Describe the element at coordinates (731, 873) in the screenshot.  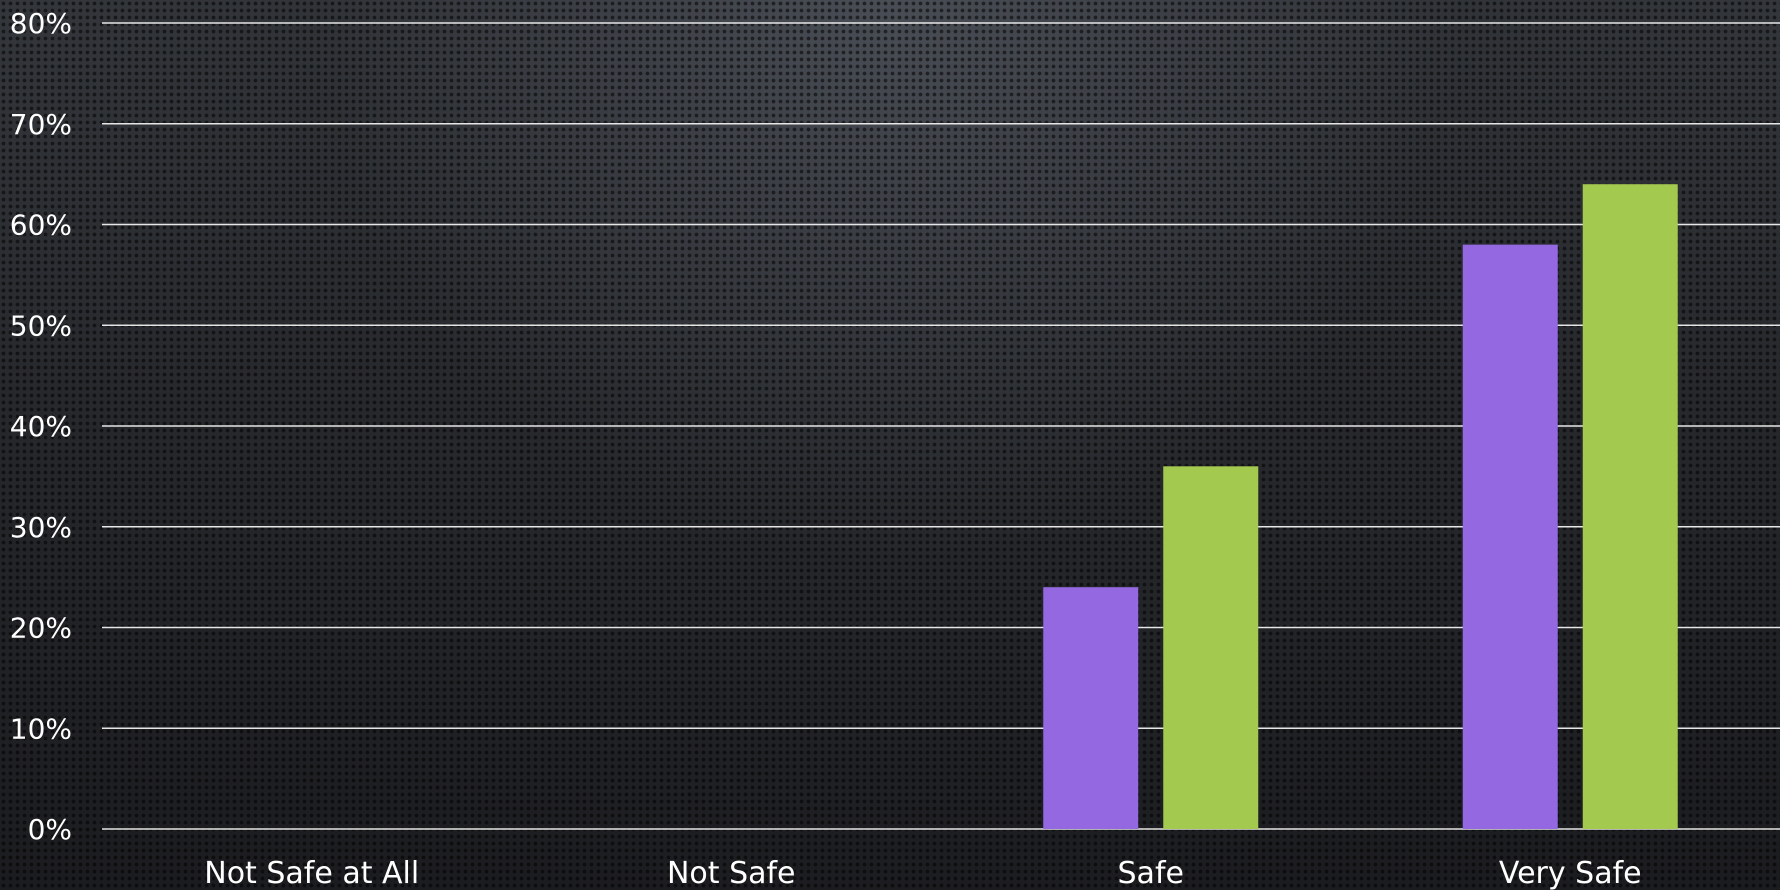
I see `x-category-label: Not Safe` at that location.